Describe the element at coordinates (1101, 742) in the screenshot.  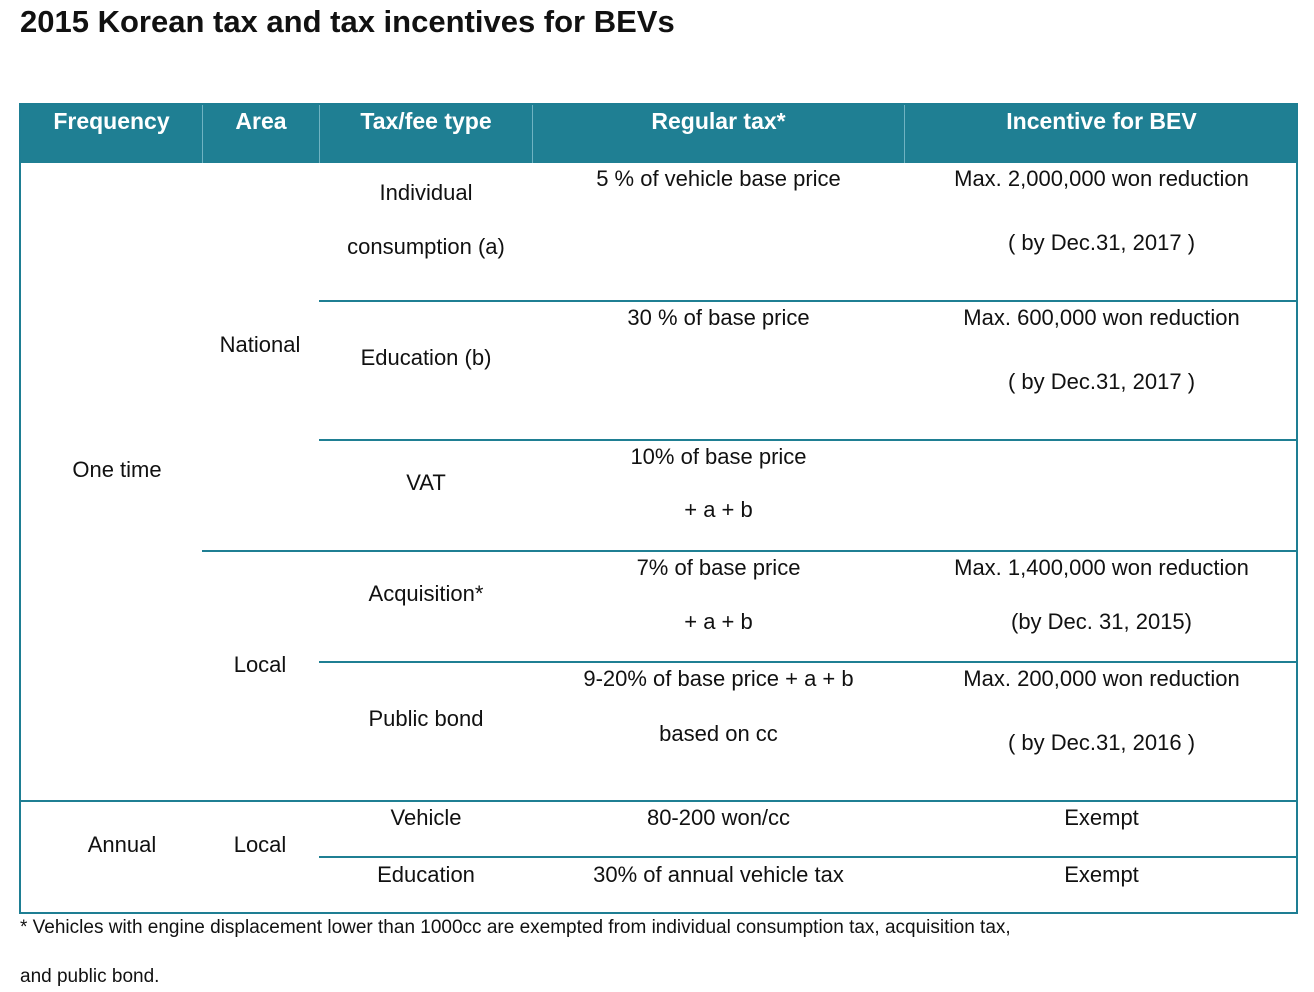
I see `incentive-public-bond-date: ( by Dec.31, 2016 )` at that location.